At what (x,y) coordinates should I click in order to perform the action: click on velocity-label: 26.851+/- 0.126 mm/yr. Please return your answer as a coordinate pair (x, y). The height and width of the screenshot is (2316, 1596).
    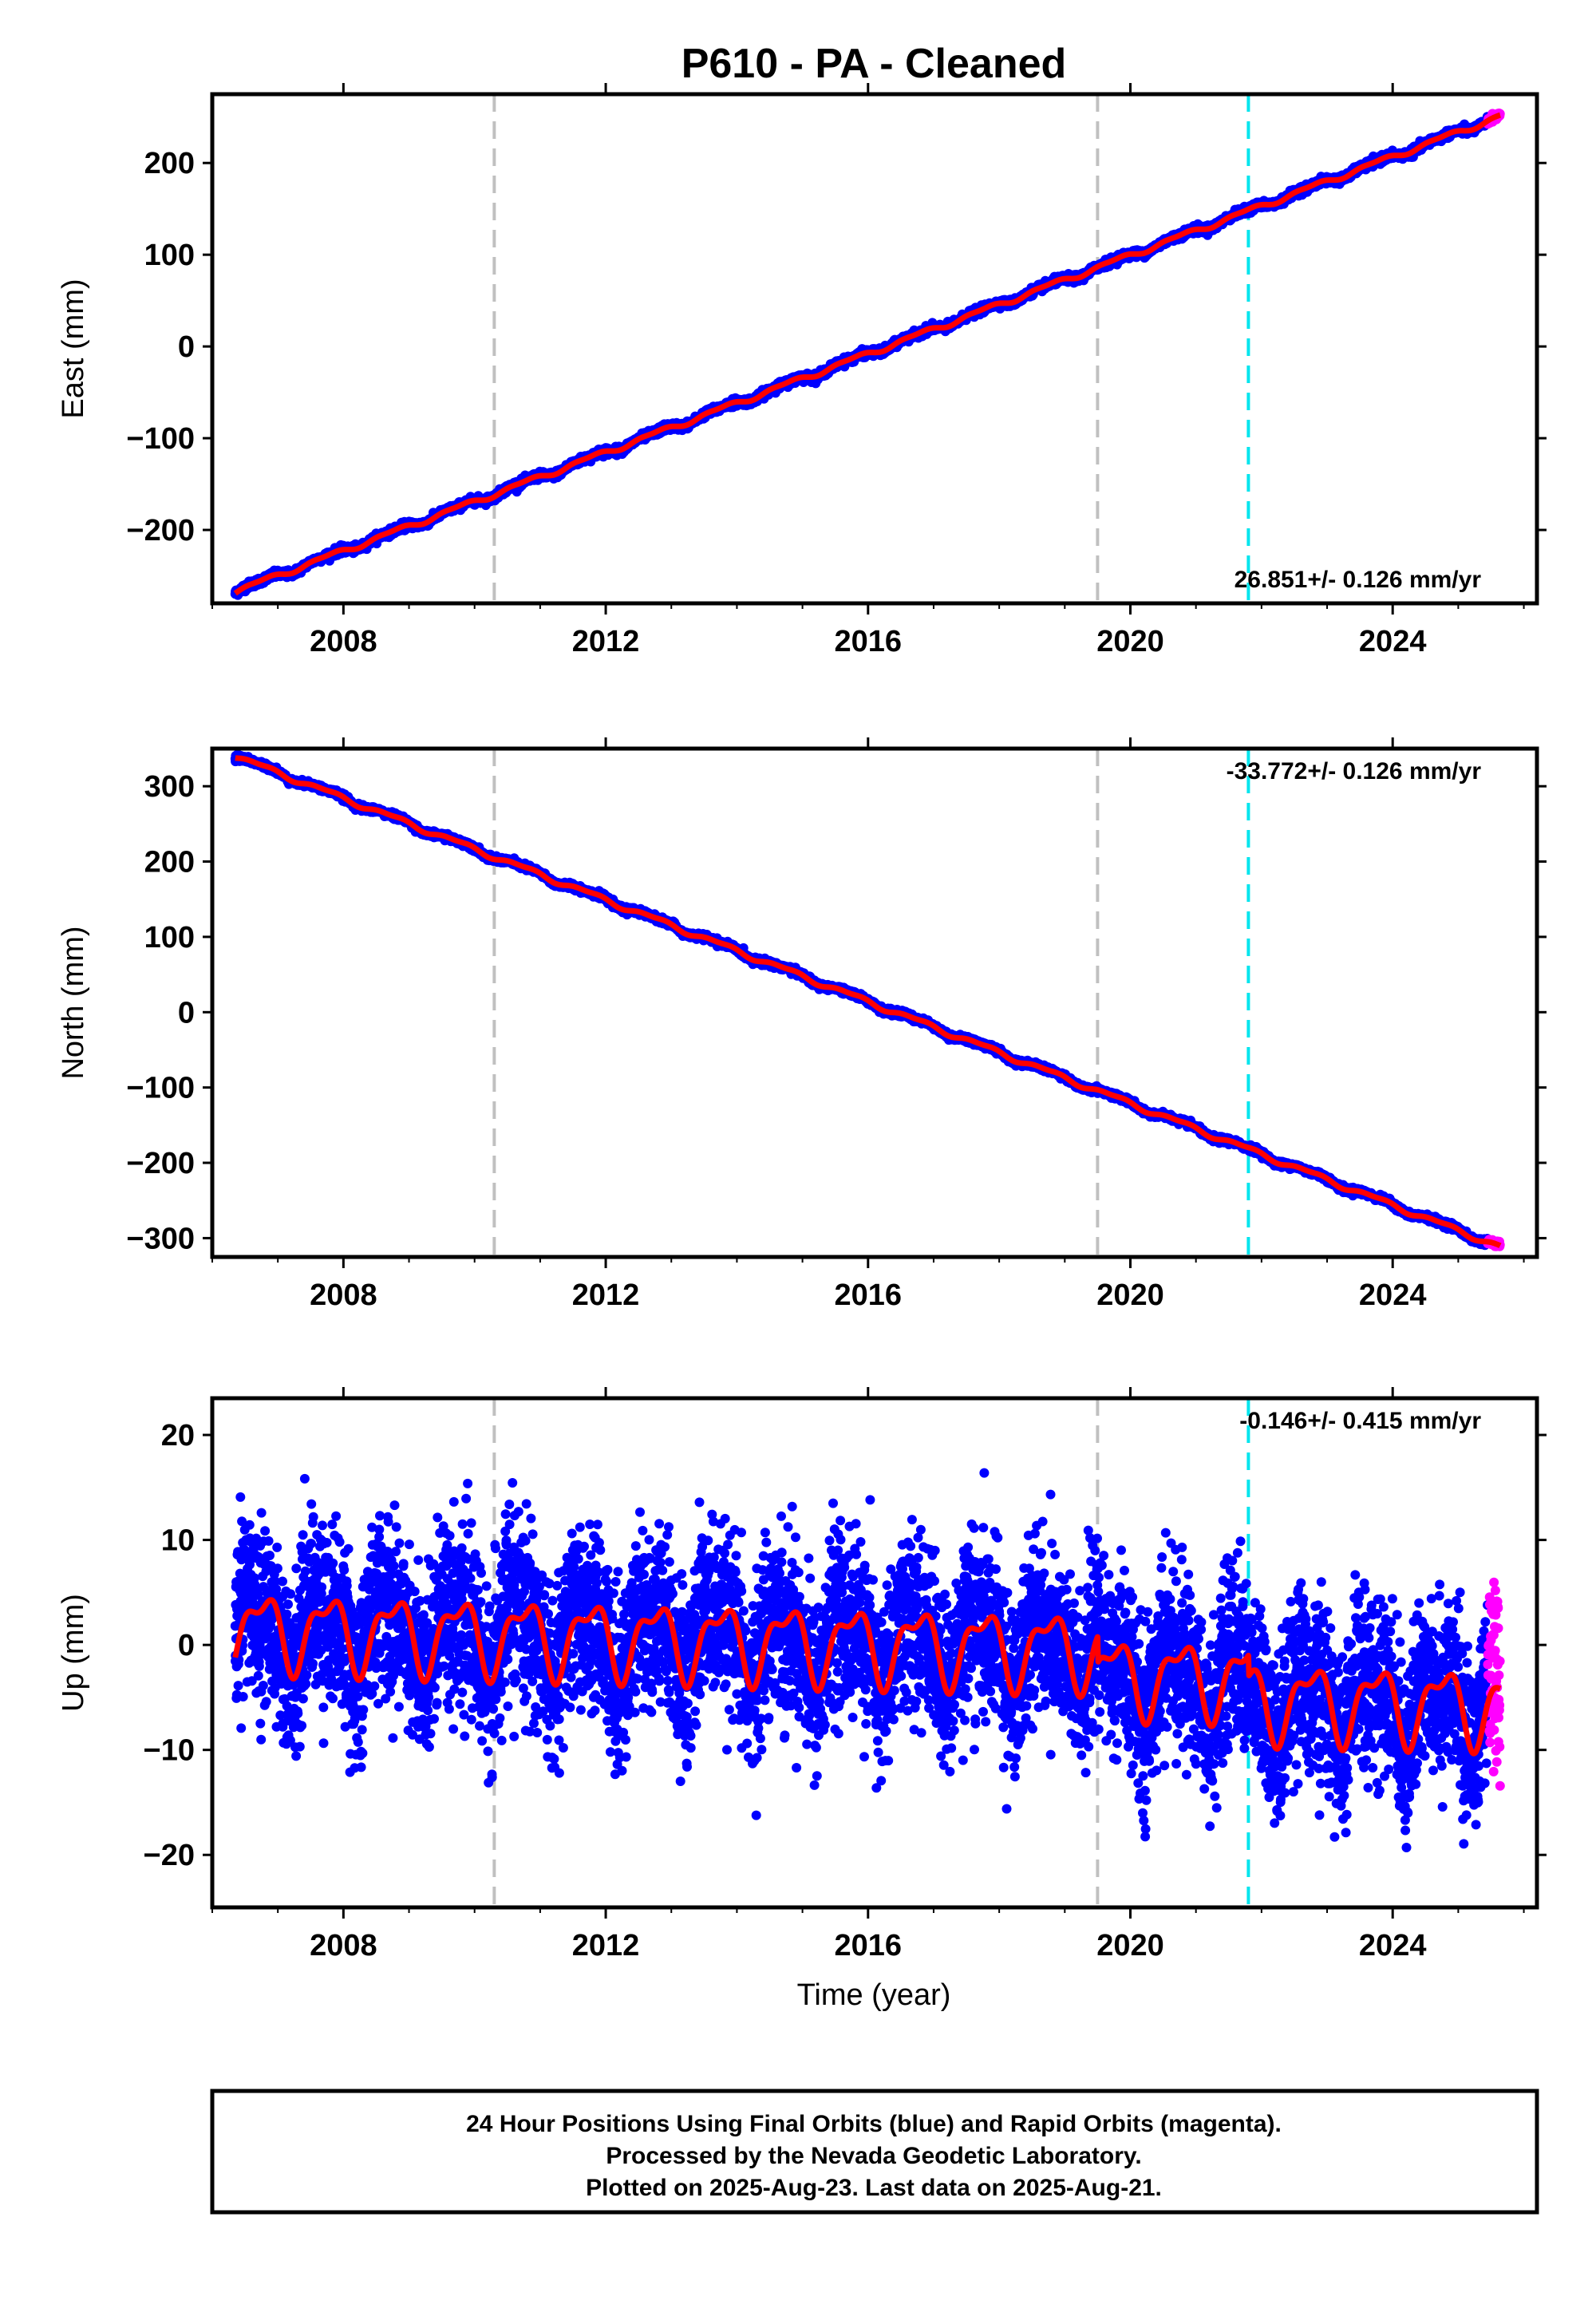
    Looking at the image, I should click on (1358, 580).